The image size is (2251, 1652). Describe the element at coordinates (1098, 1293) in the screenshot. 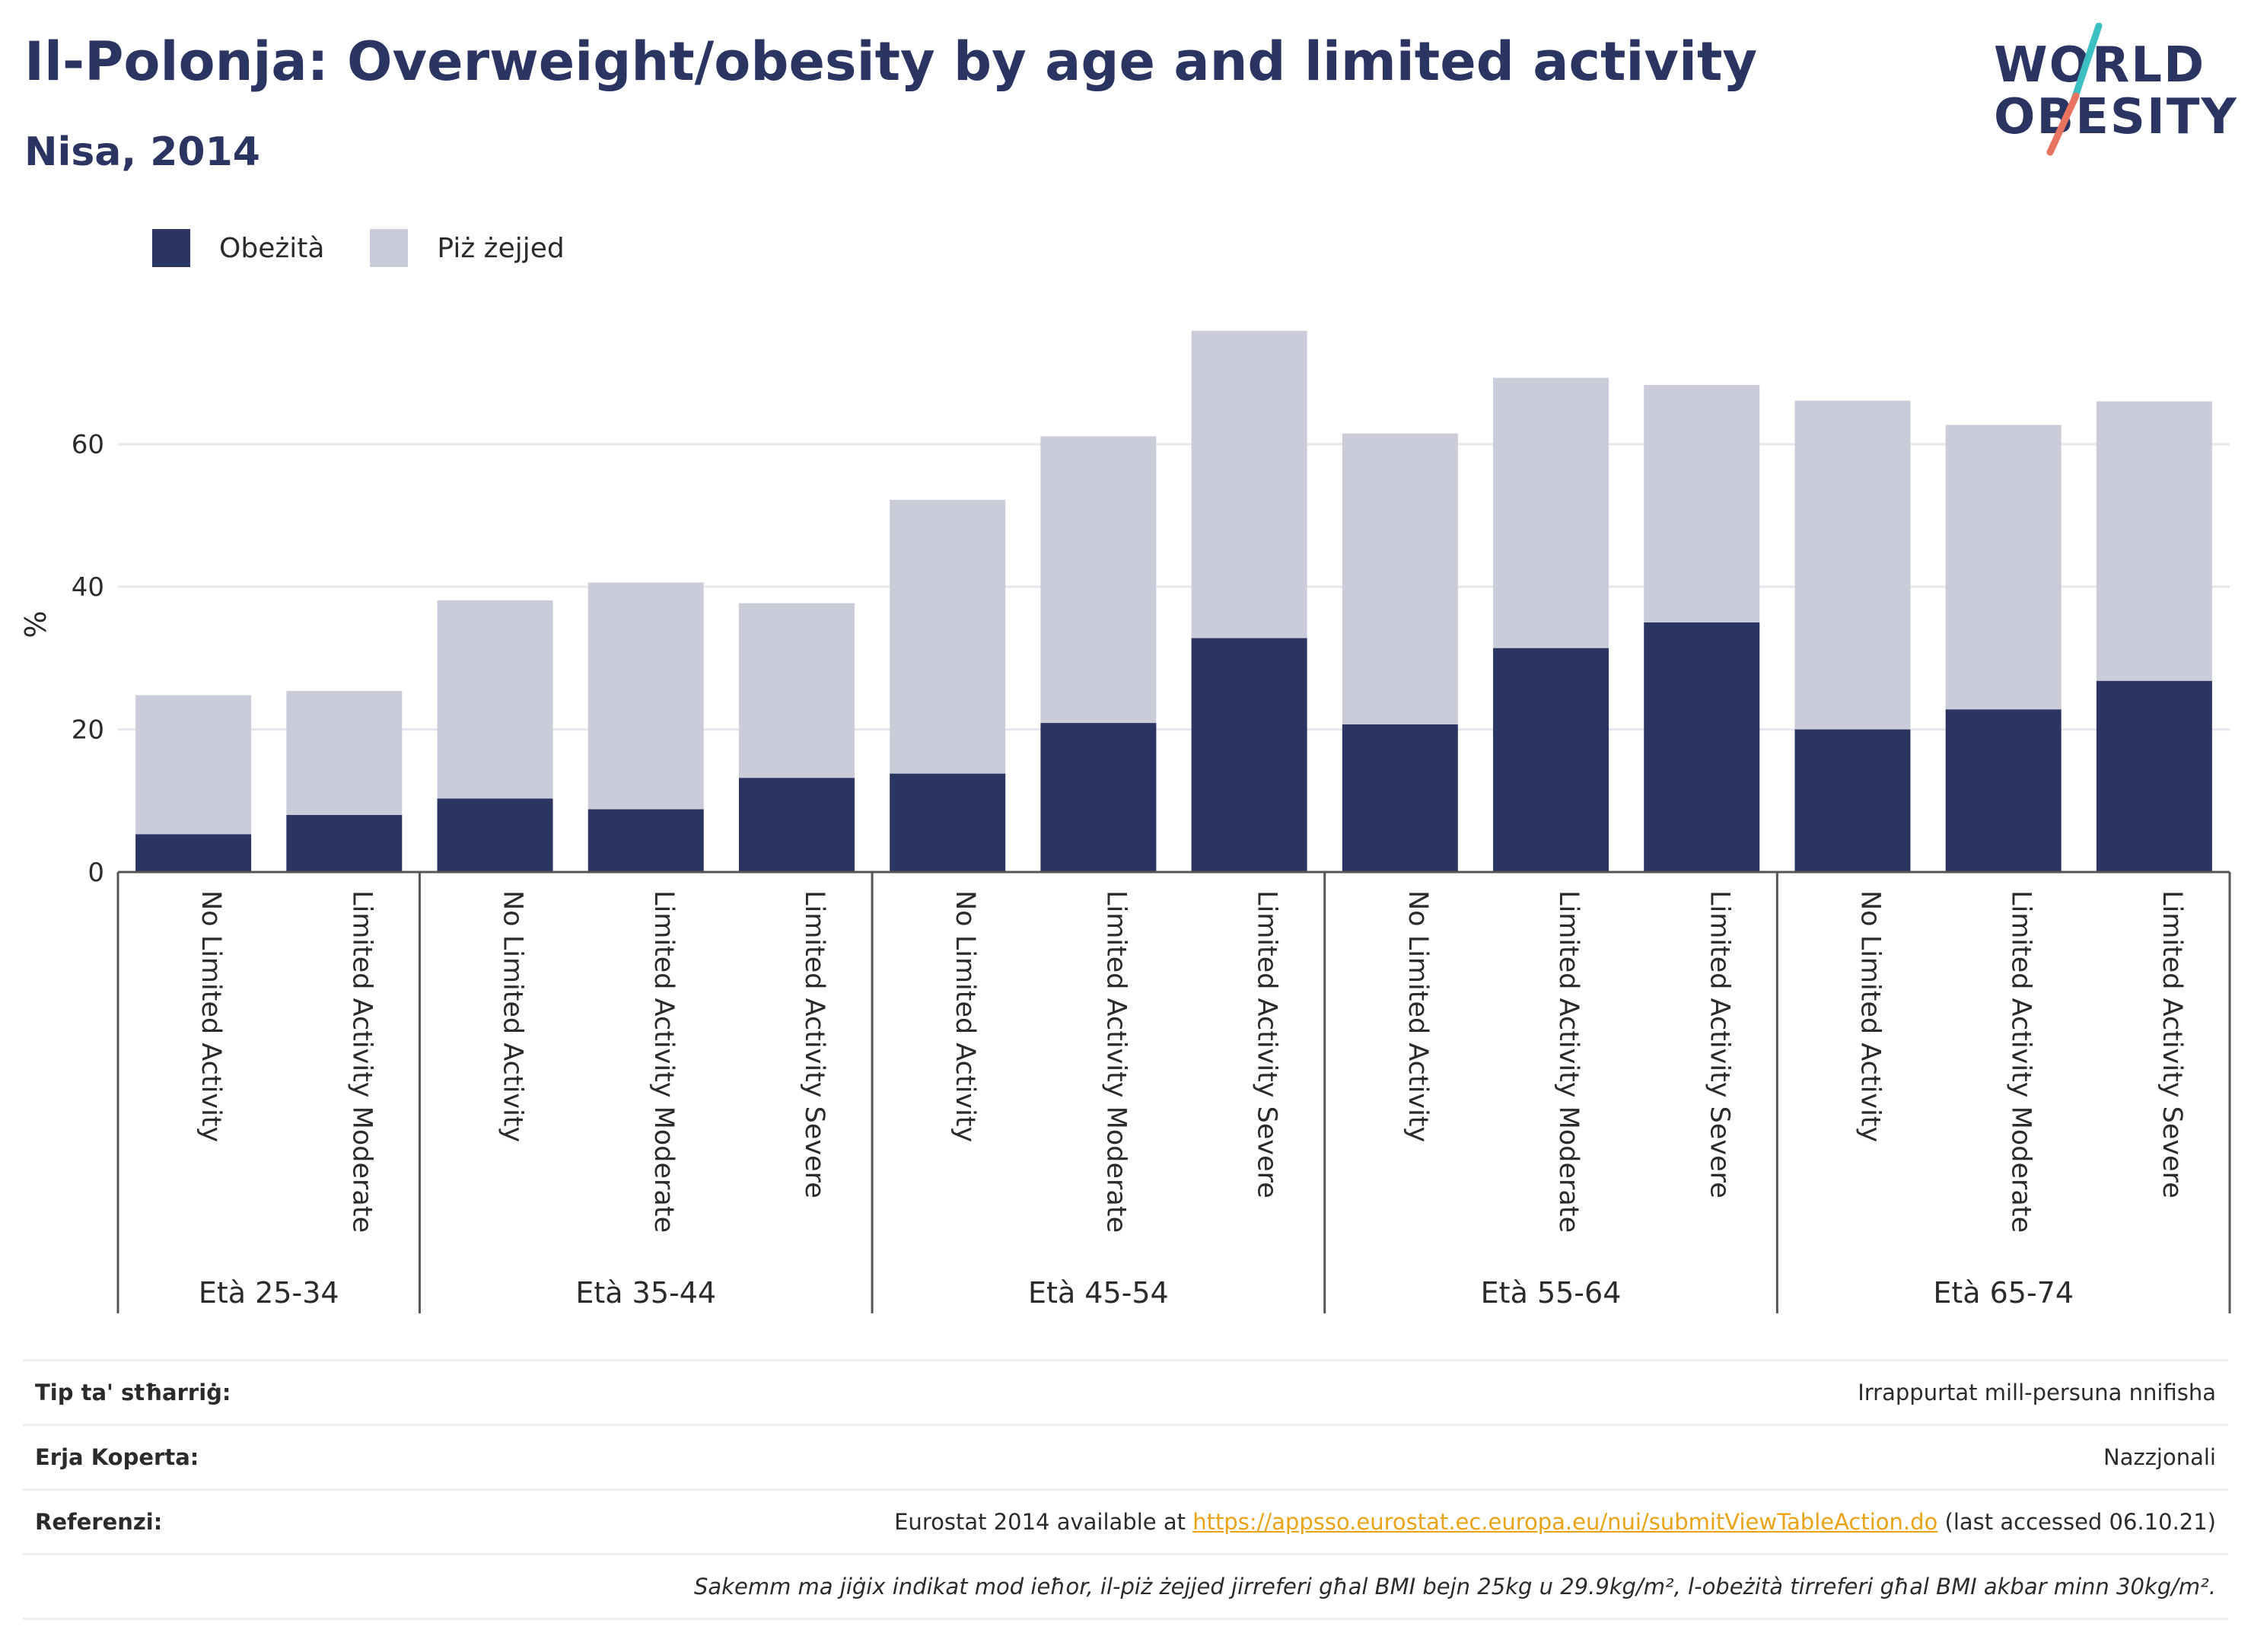

I see `group-label: Età 45-54` at that location.